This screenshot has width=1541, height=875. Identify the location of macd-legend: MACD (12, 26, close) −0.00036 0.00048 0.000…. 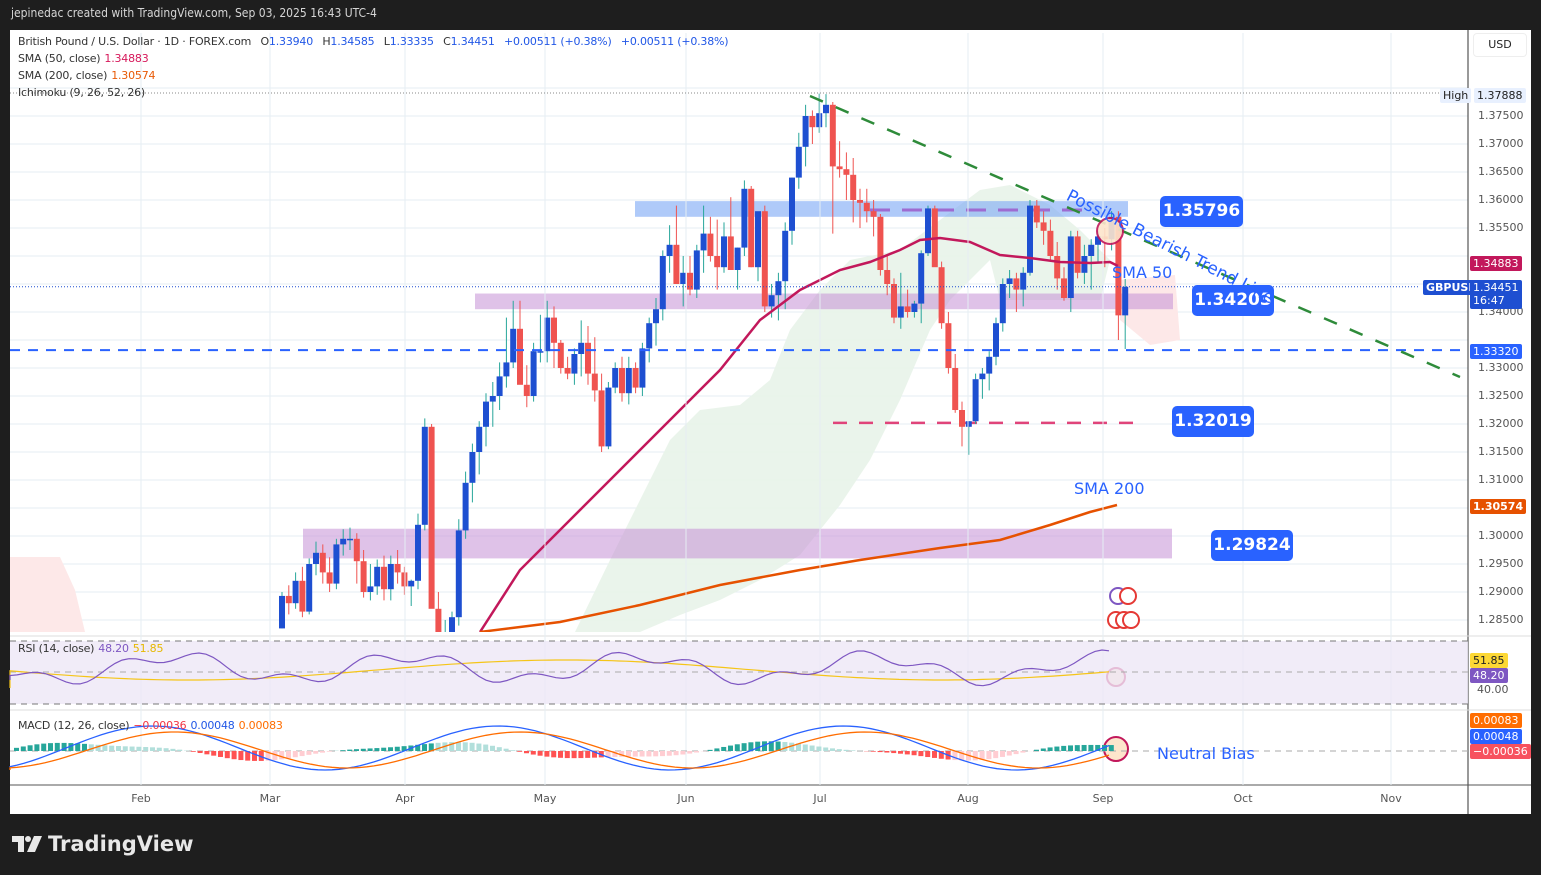
(150, 725).